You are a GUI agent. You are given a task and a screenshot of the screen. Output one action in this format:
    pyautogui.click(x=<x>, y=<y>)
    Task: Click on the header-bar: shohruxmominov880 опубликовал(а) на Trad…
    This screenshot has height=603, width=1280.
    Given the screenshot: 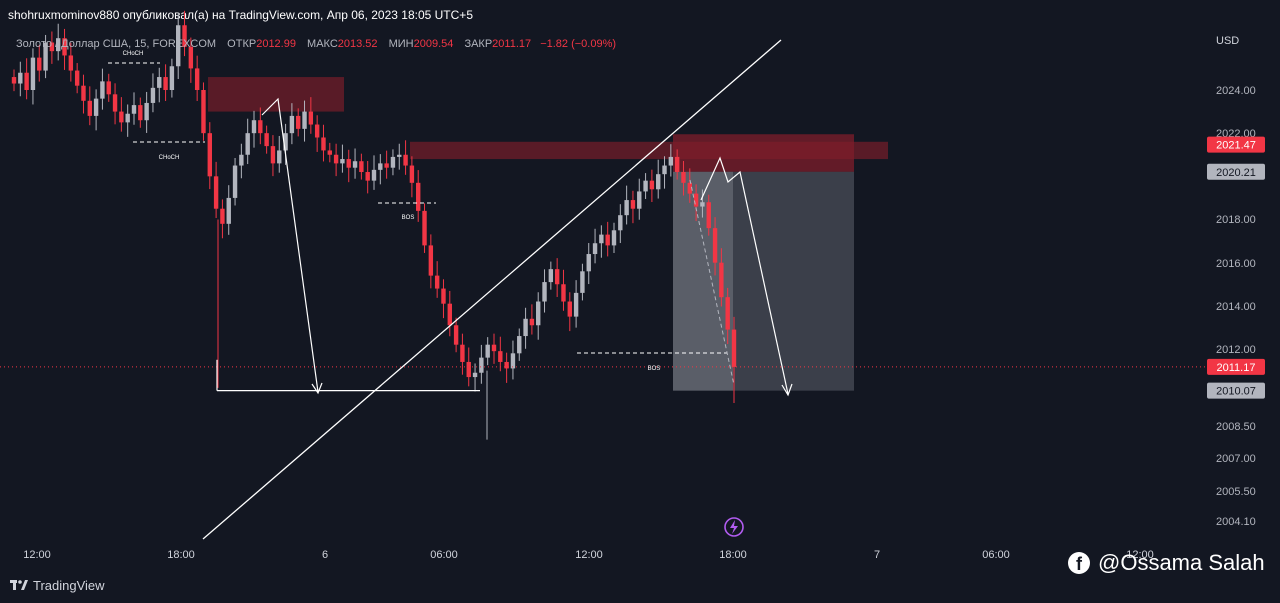 What is the action you would take?
    pyautogui.click(x=640, y=15)
    